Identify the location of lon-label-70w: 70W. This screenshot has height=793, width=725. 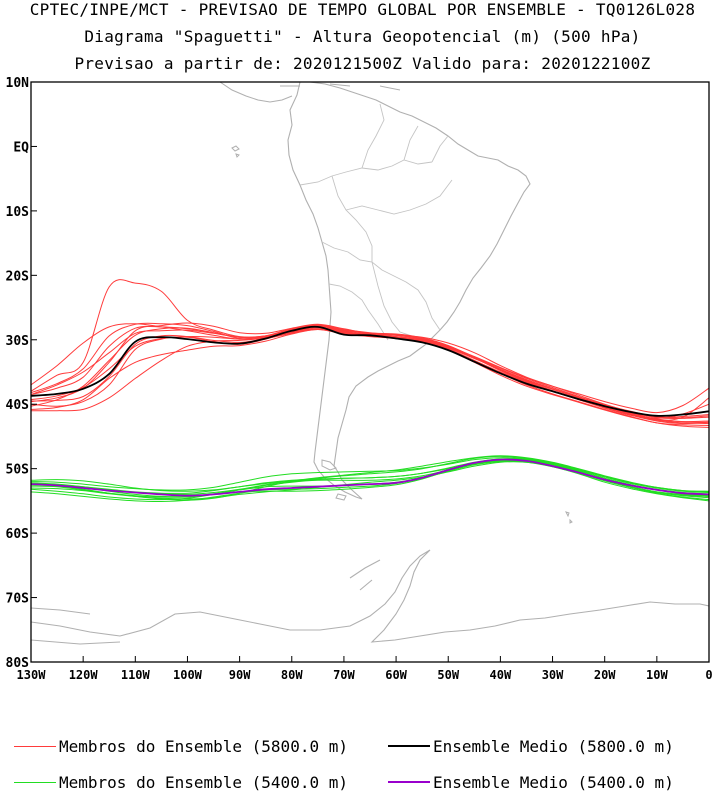
(344, 675).